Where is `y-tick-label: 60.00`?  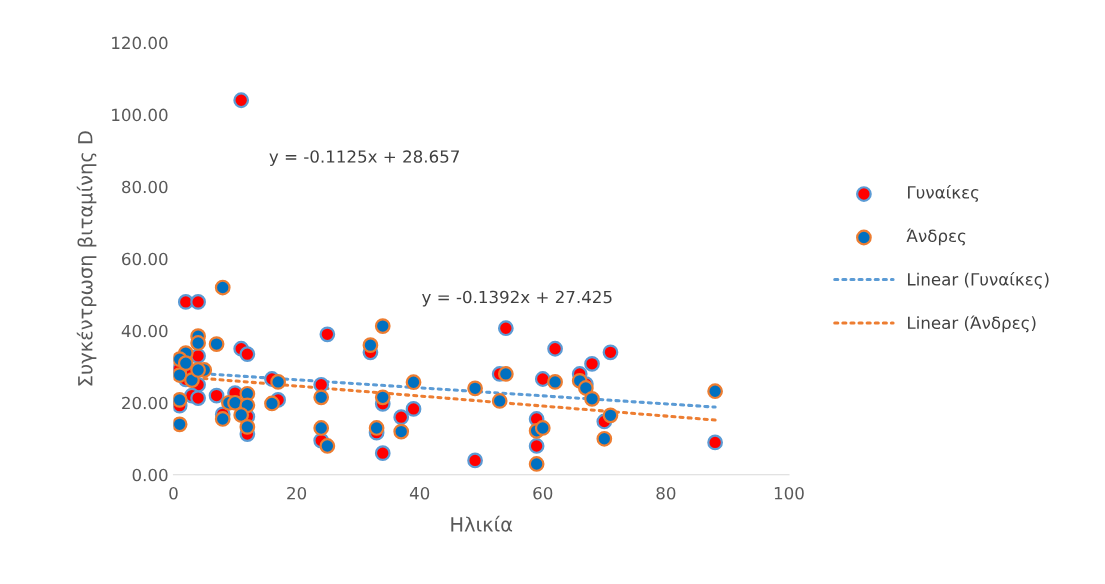 y-tick-label: 60.00 is located at coordinates (145, 259).